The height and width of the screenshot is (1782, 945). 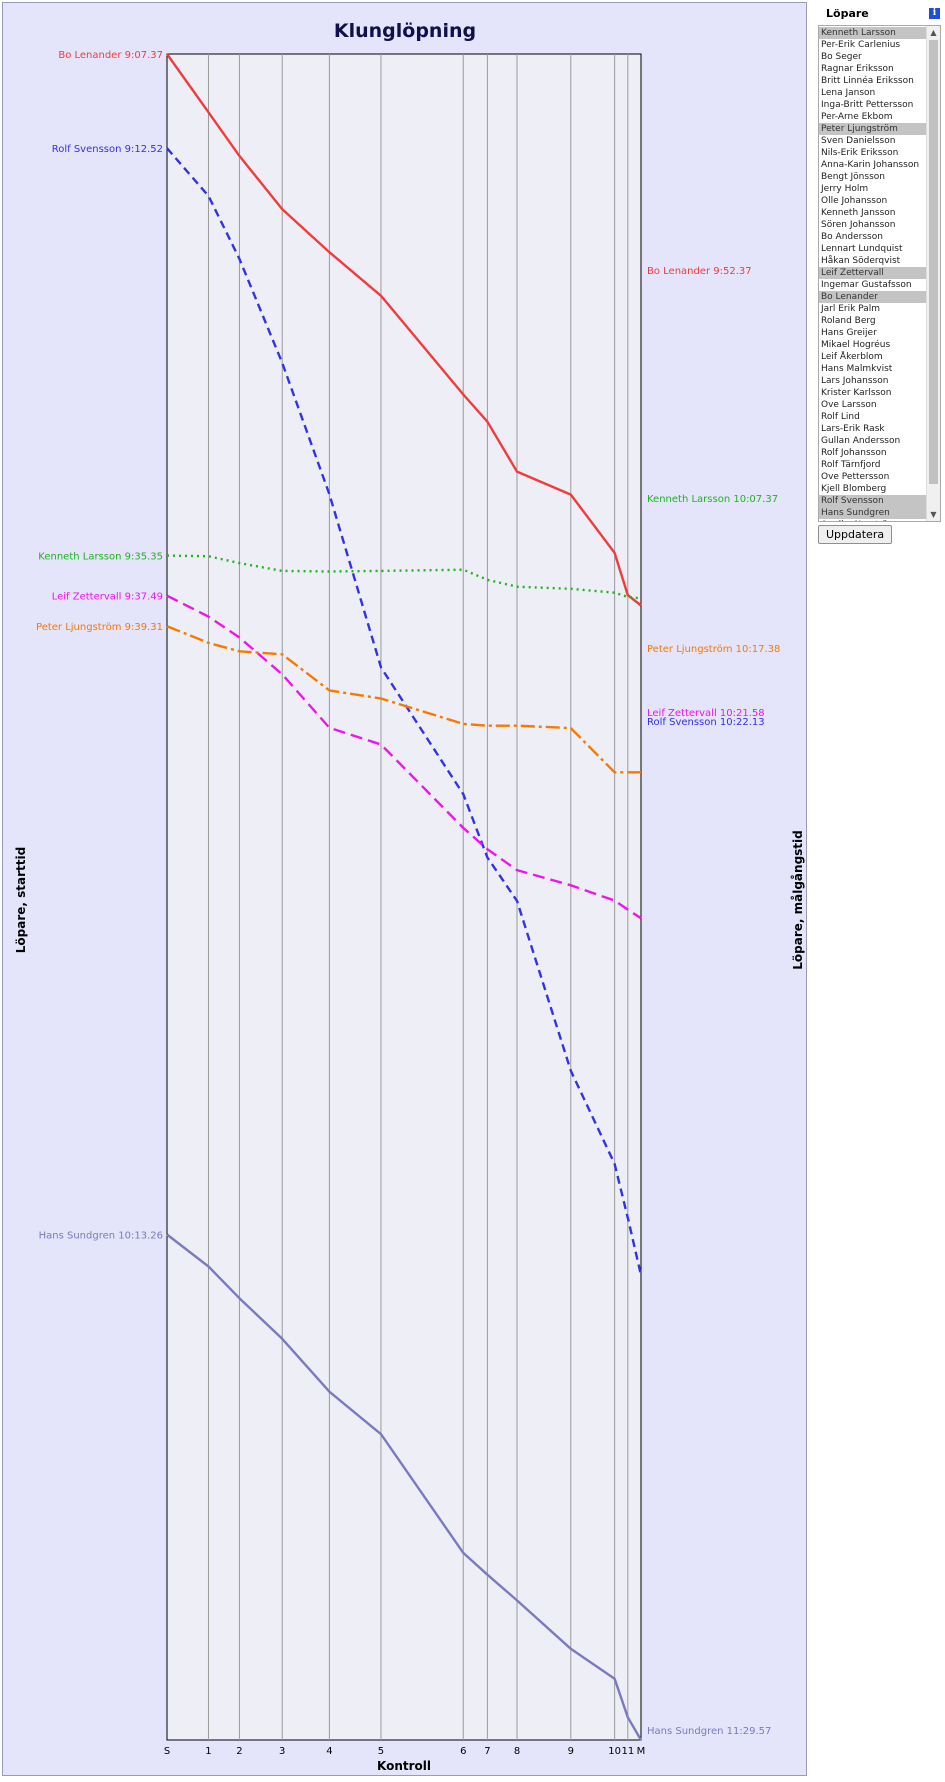 I want to click on x-tick-label: S, so click(x=167, y=1751).